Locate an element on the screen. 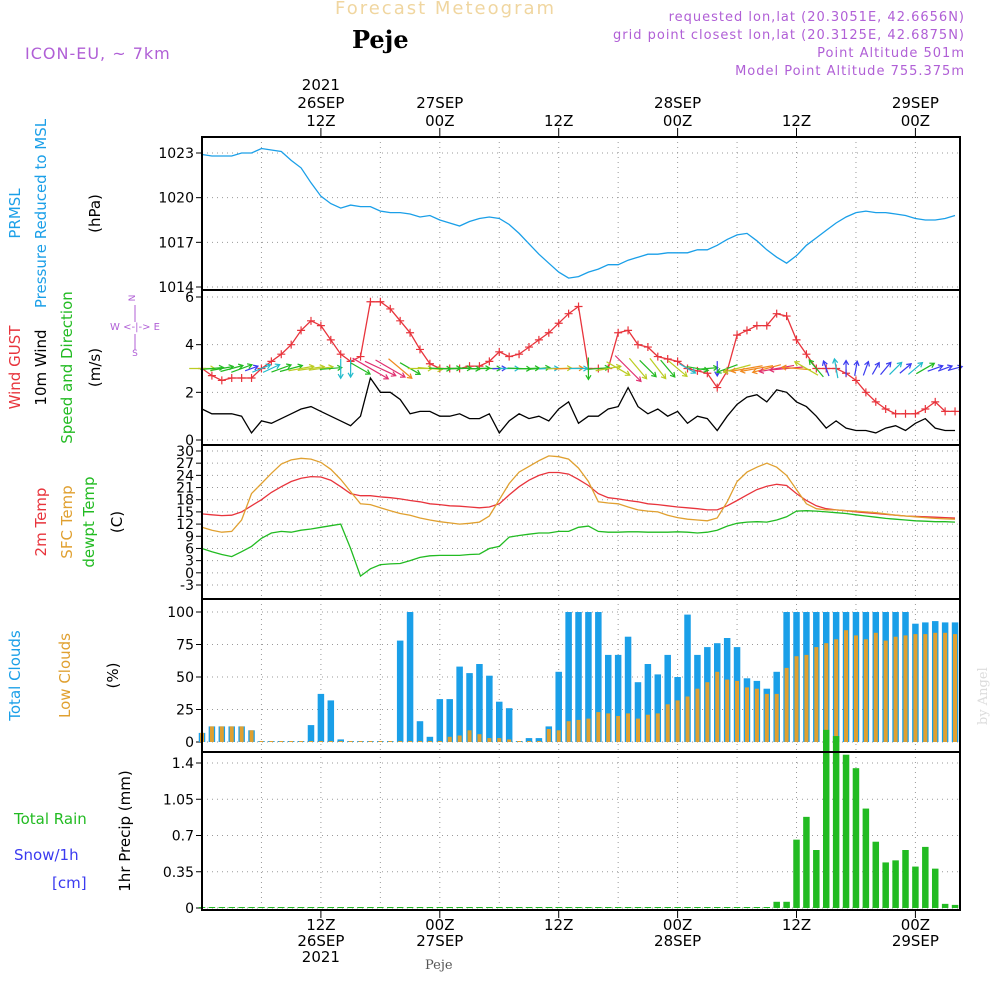 This screenshot has height=1000, width=1000. y-axis-label: 1hr Precip (mm) is located at coordinates (125, 830).